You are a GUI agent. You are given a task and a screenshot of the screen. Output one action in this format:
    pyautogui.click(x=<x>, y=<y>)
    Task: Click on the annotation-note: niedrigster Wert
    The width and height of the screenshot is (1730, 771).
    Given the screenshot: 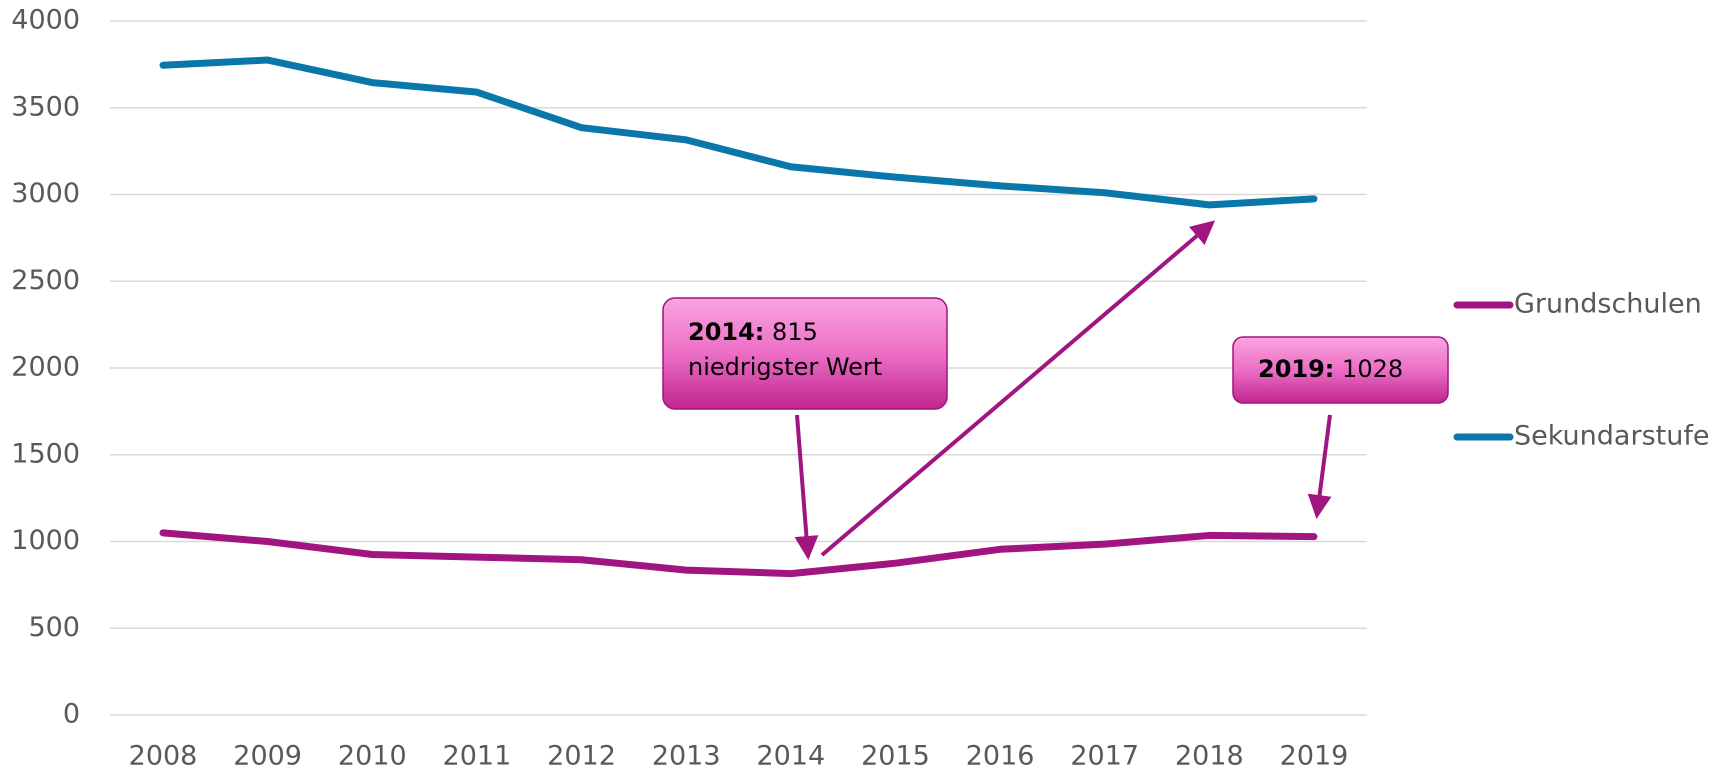 What is the action you would take?
    pyautogui.click(x=785, y=367)
    